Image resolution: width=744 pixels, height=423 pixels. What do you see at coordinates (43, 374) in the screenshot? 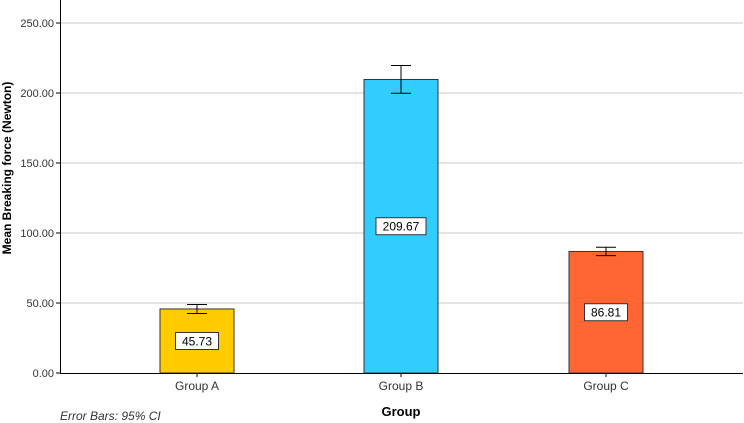
I see `y-tick-label: 0.00` at bounding box center [43, 374].